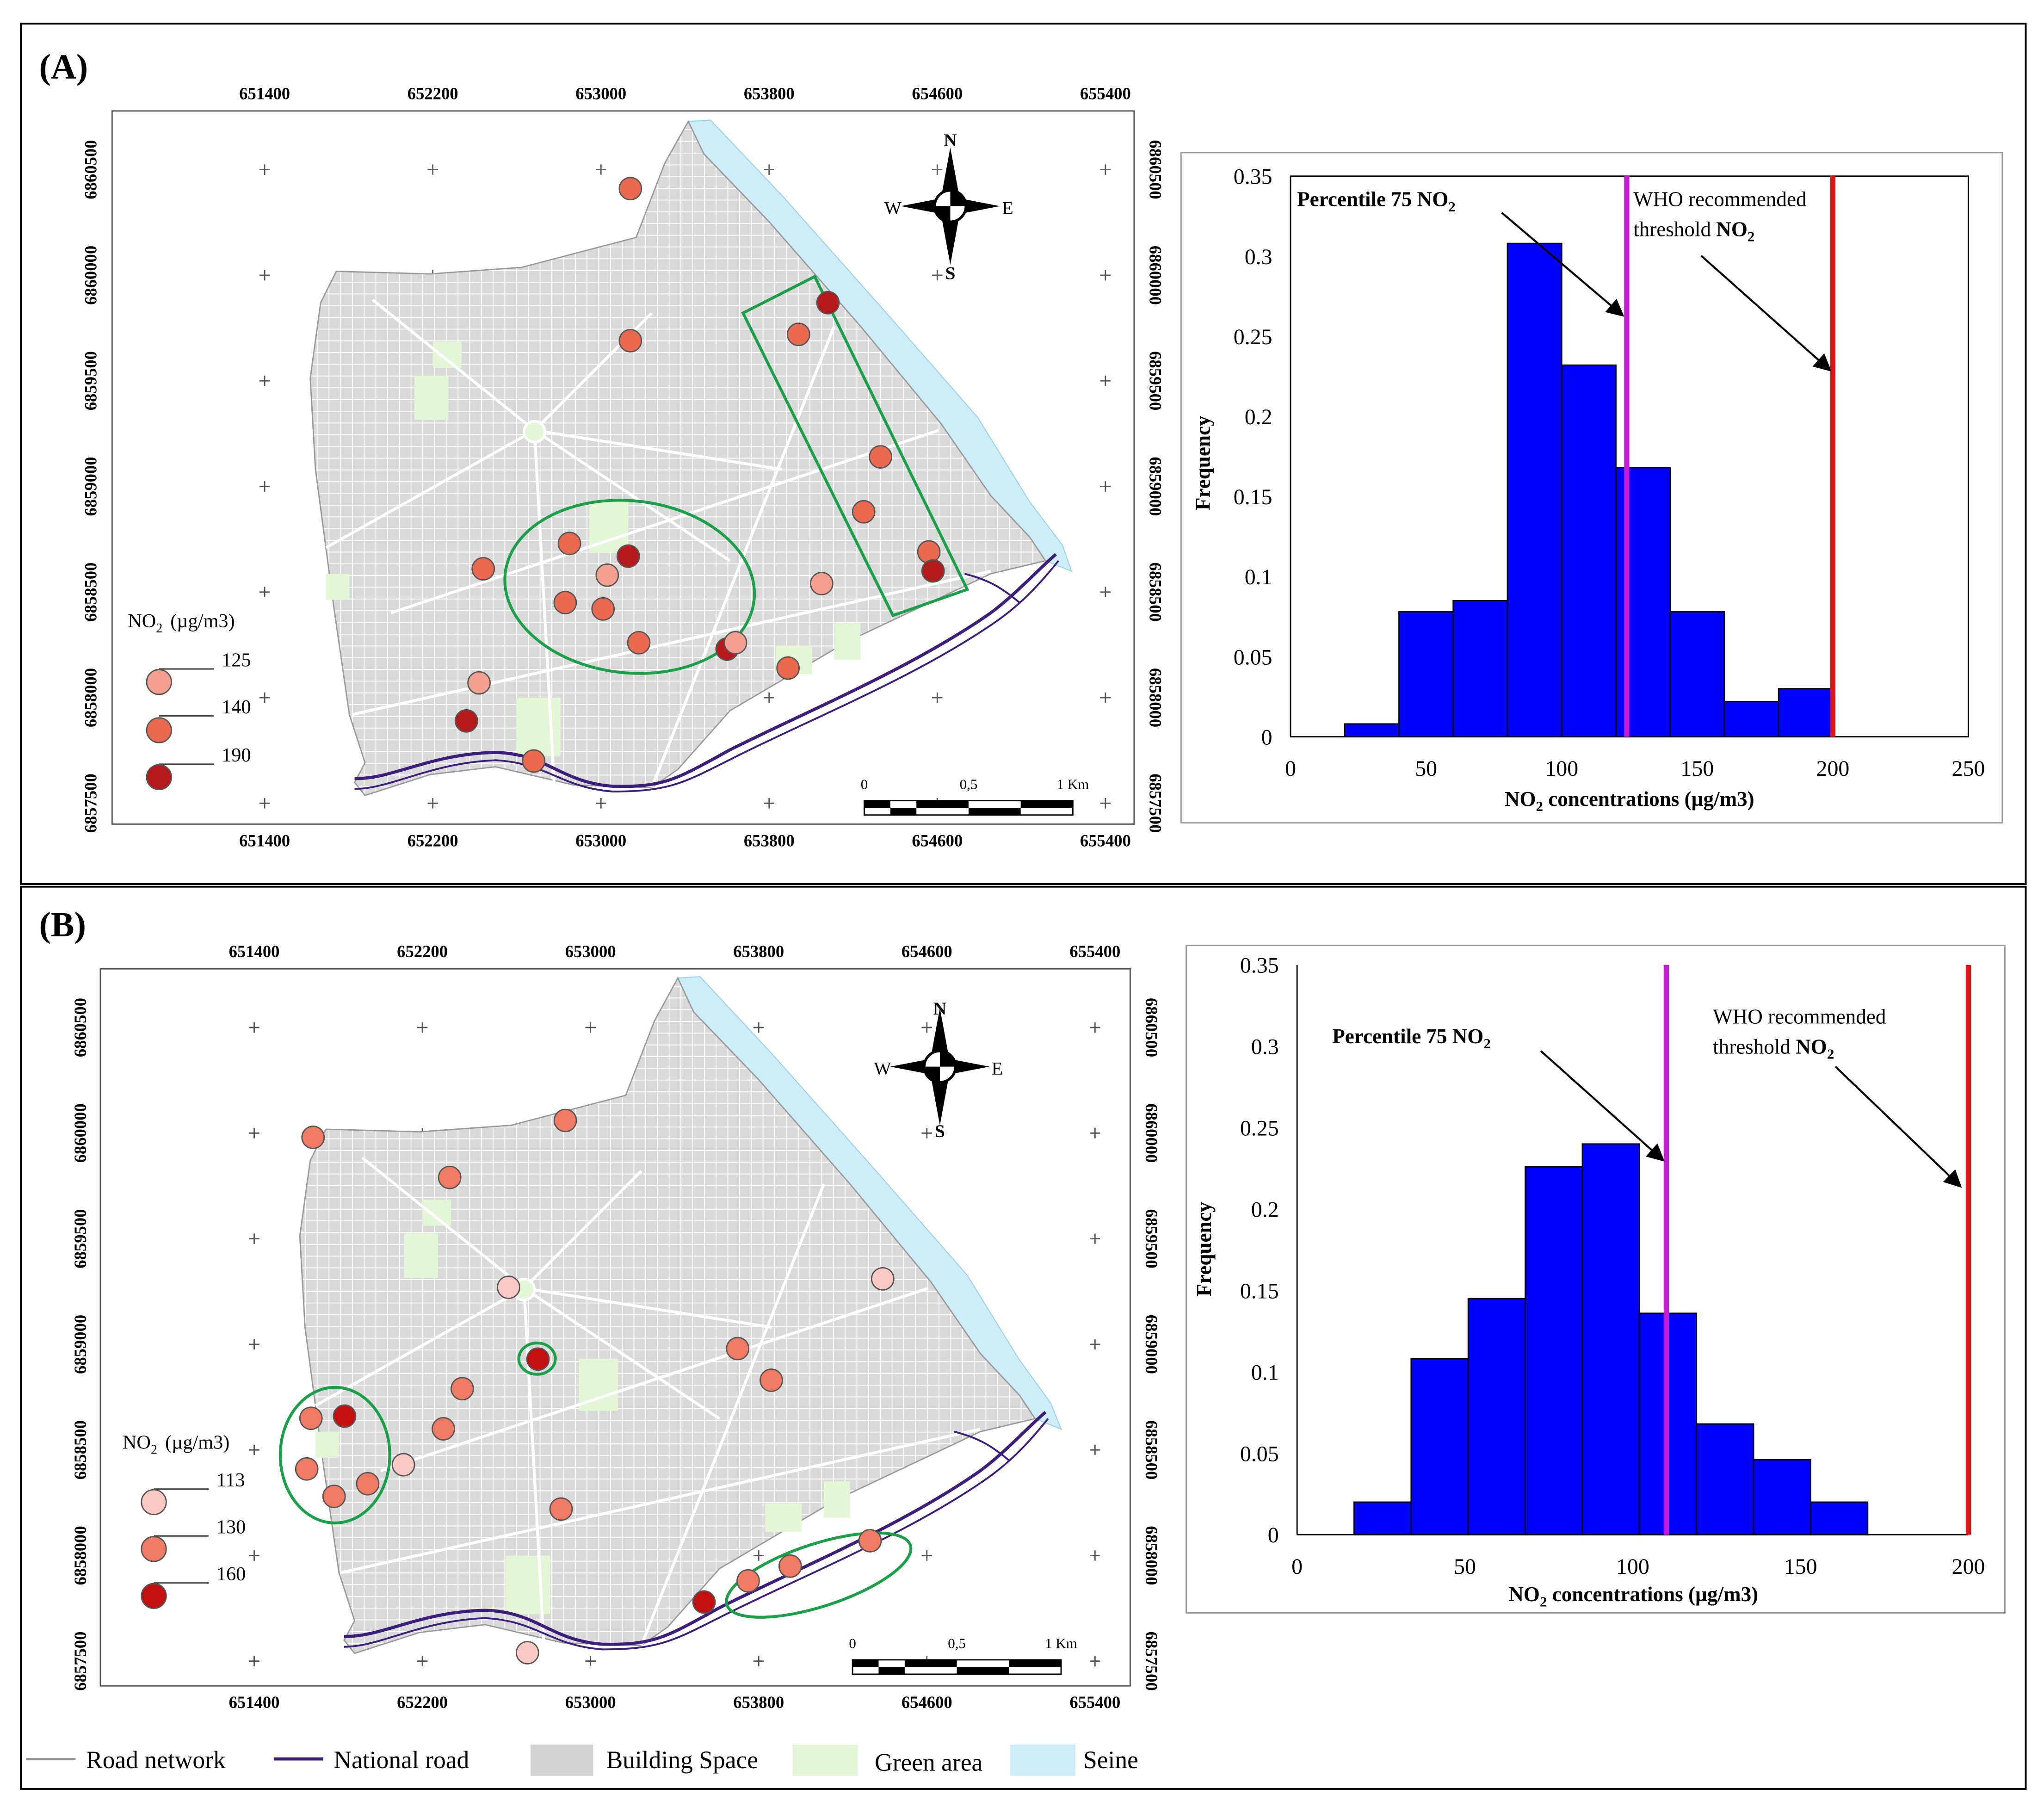 Image resolution: width=2044 pixels, height=1807 pixels. I want to click on panel-a-label: (A), so click(63, 67).